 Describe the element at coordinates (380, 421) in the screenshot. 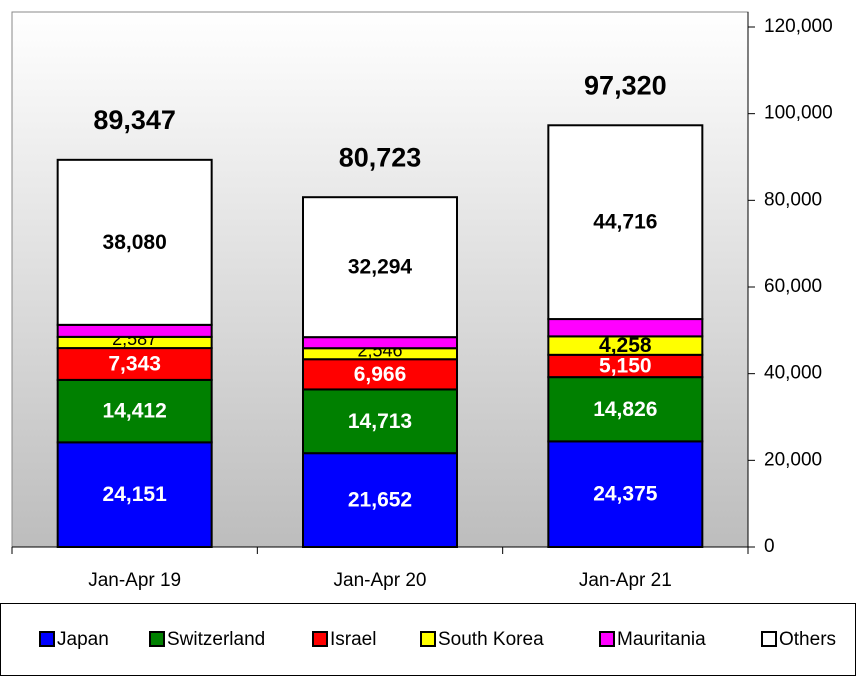

I see `data-label: 14,713` at that location.